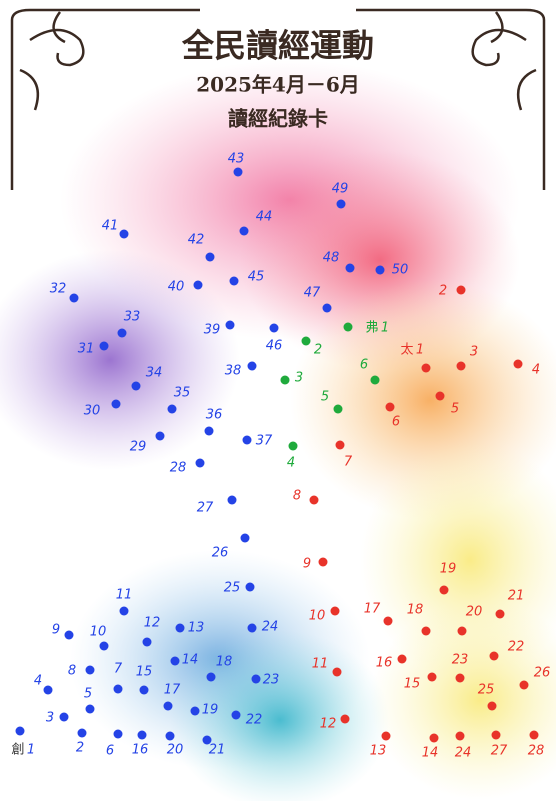  What do you see at coordinates (190, 660) in the screenshot?
I see `dot-label: 14` at bounding box center [190, 660].